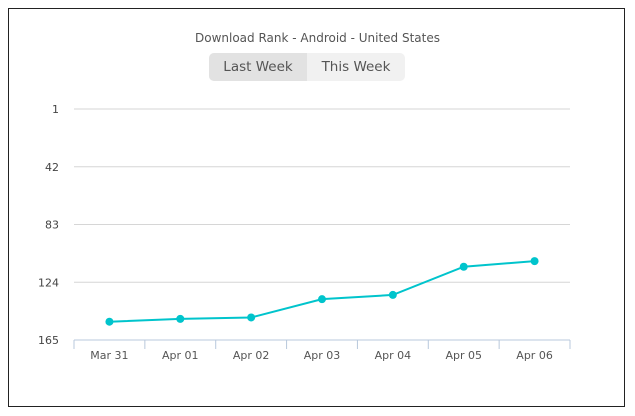 The width and height of the screenshot is (635, 416). I want to click on this-week-button: This Week, so click(356, 67).